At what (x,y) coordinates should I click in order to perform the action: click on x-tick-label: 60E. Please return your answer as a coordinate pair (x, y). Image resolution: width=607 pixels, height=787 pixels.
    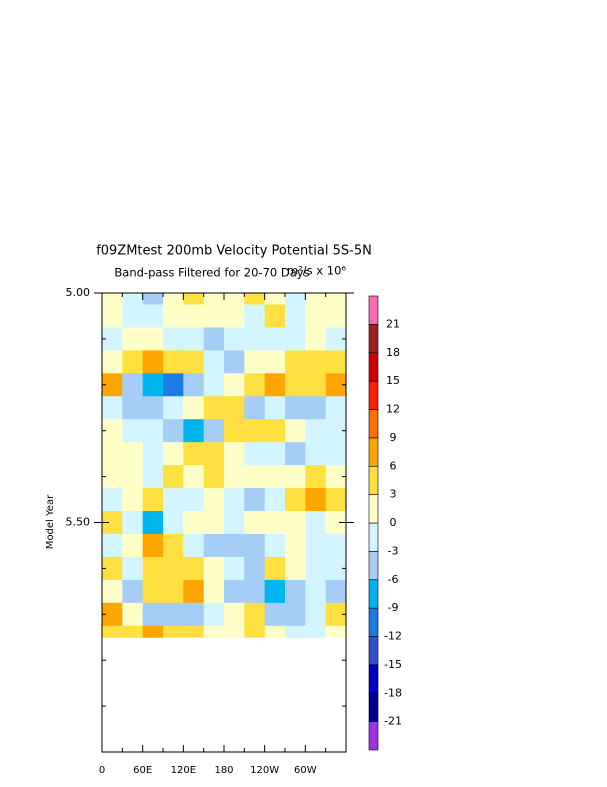
    Looking at the image, I should click on (142, 770).